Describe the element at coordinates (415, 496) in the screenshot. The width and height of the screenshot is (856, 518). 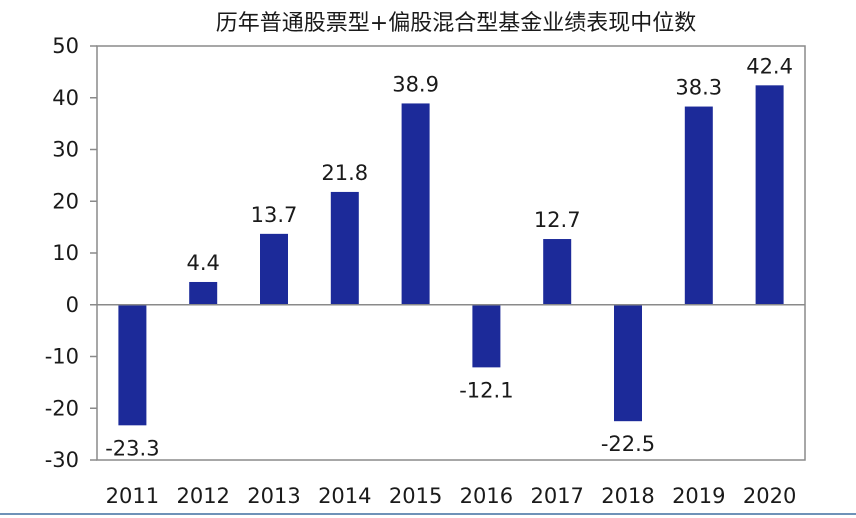
I see `x-tick-label: 2015` at that location.